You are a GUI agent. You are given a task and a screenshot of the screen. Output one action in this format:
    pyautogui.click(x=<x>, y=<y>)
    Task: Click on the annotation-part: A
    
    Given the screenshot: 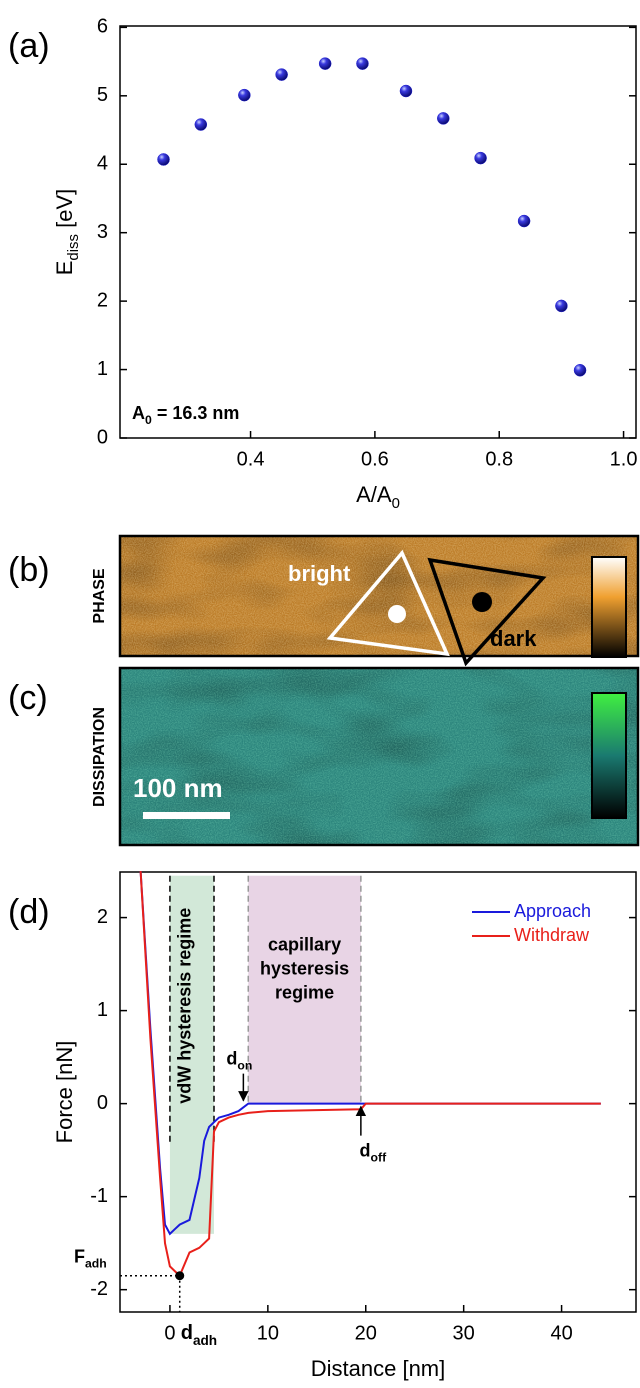 What is the action you would take?
    pyautogui.click(x=138, y=413)
    